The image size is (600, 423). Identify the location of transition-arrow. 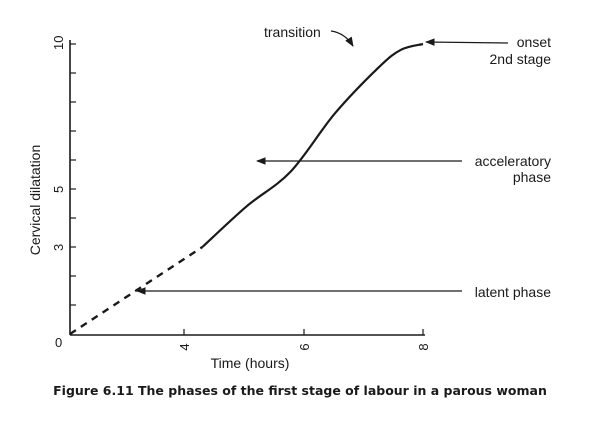
(342, 38).